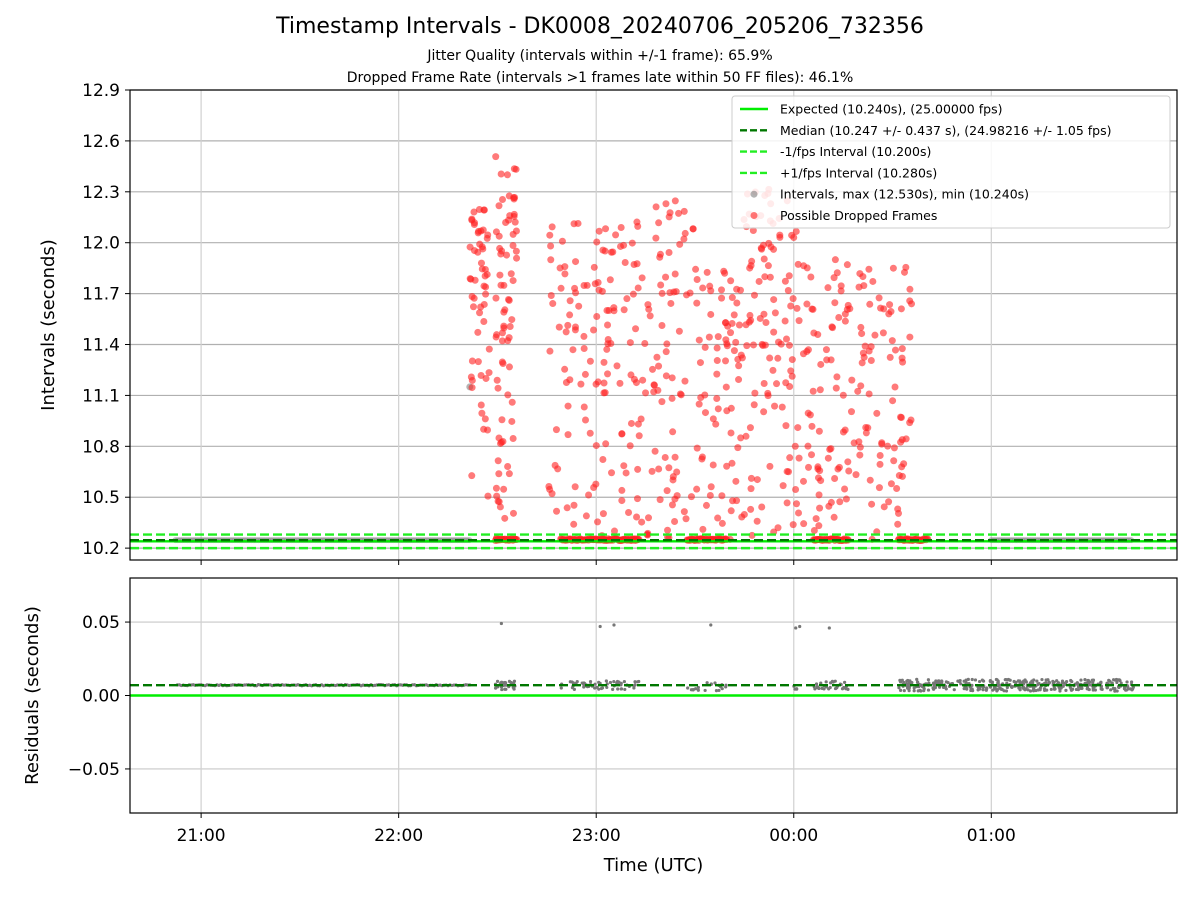  I want to click on time-x-tick-label: 00:00, so click(793, 836).